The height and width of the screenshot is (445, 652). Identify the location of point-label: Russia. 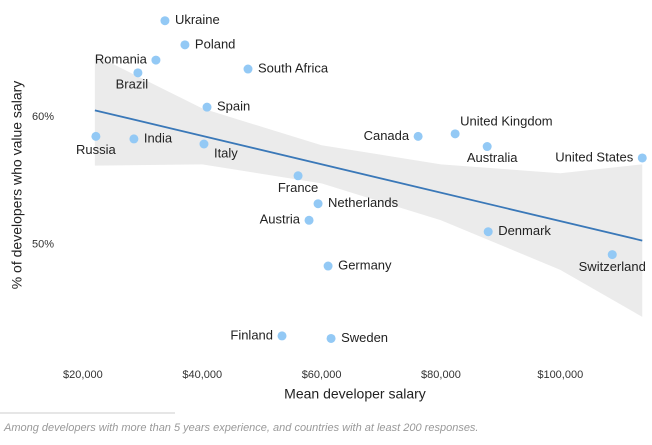
(96, 149).